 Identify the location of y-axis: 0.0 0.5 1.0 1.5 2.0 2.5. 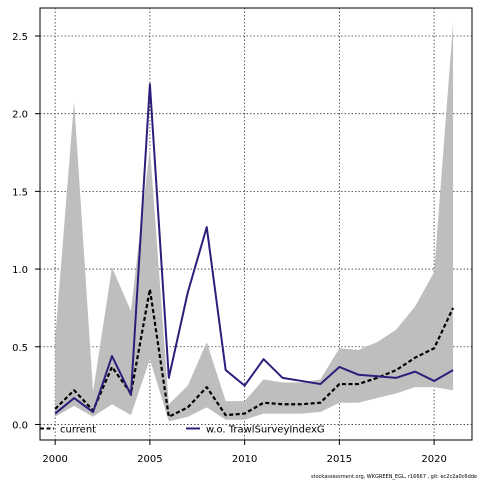
(26, 231).